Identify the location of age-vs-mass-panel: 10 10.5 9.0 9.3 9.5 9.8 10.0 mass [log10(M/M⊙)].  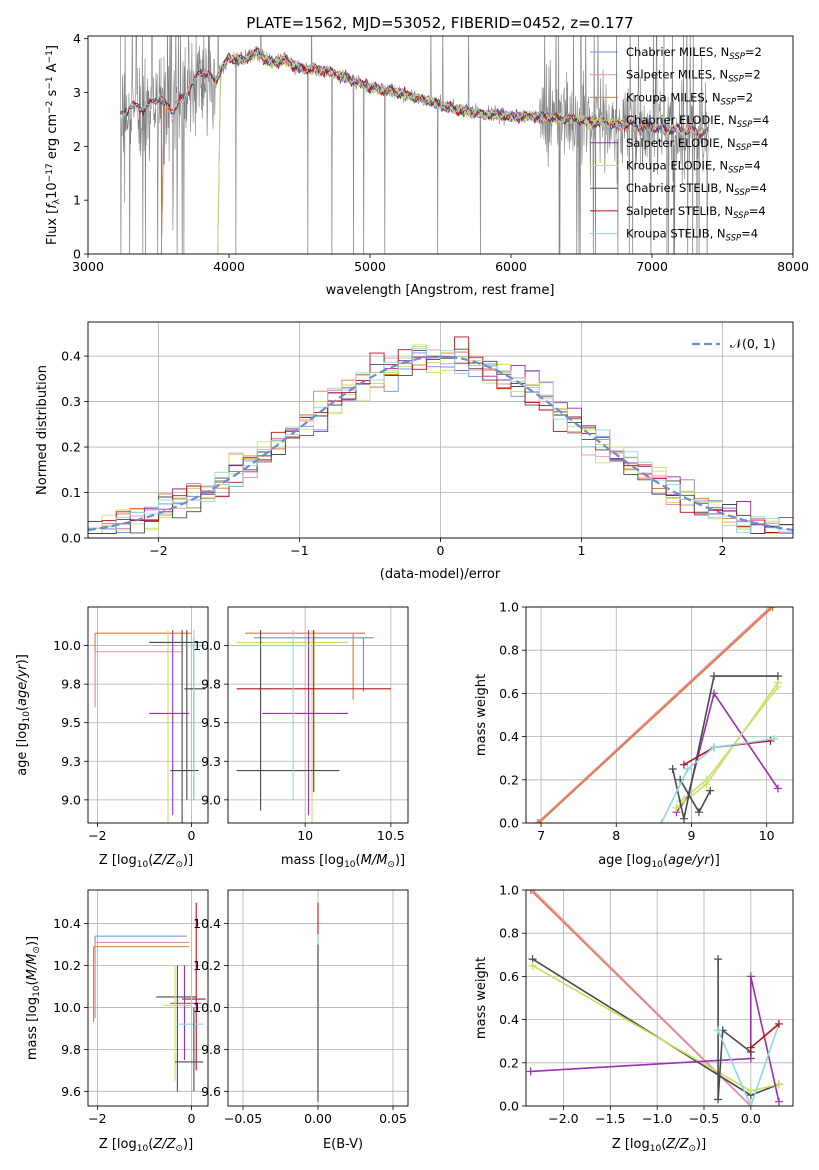
(301, 738).